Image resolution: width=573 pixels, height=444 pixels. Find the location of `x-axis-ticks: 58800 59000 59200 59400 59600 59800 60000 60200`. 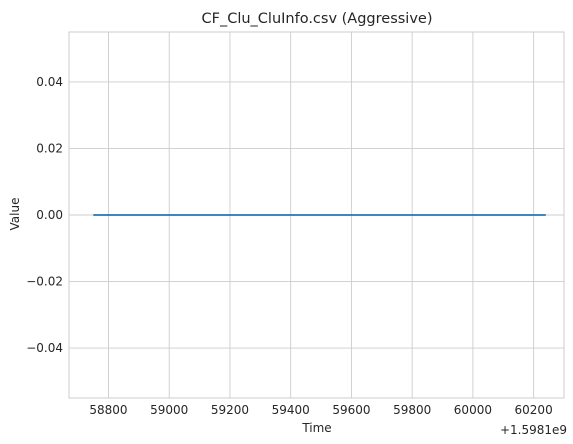

x-axis-ticks: 58800 59000 59200 59400 59600 59800 60000 60200 is located at coordinates (320, 410).